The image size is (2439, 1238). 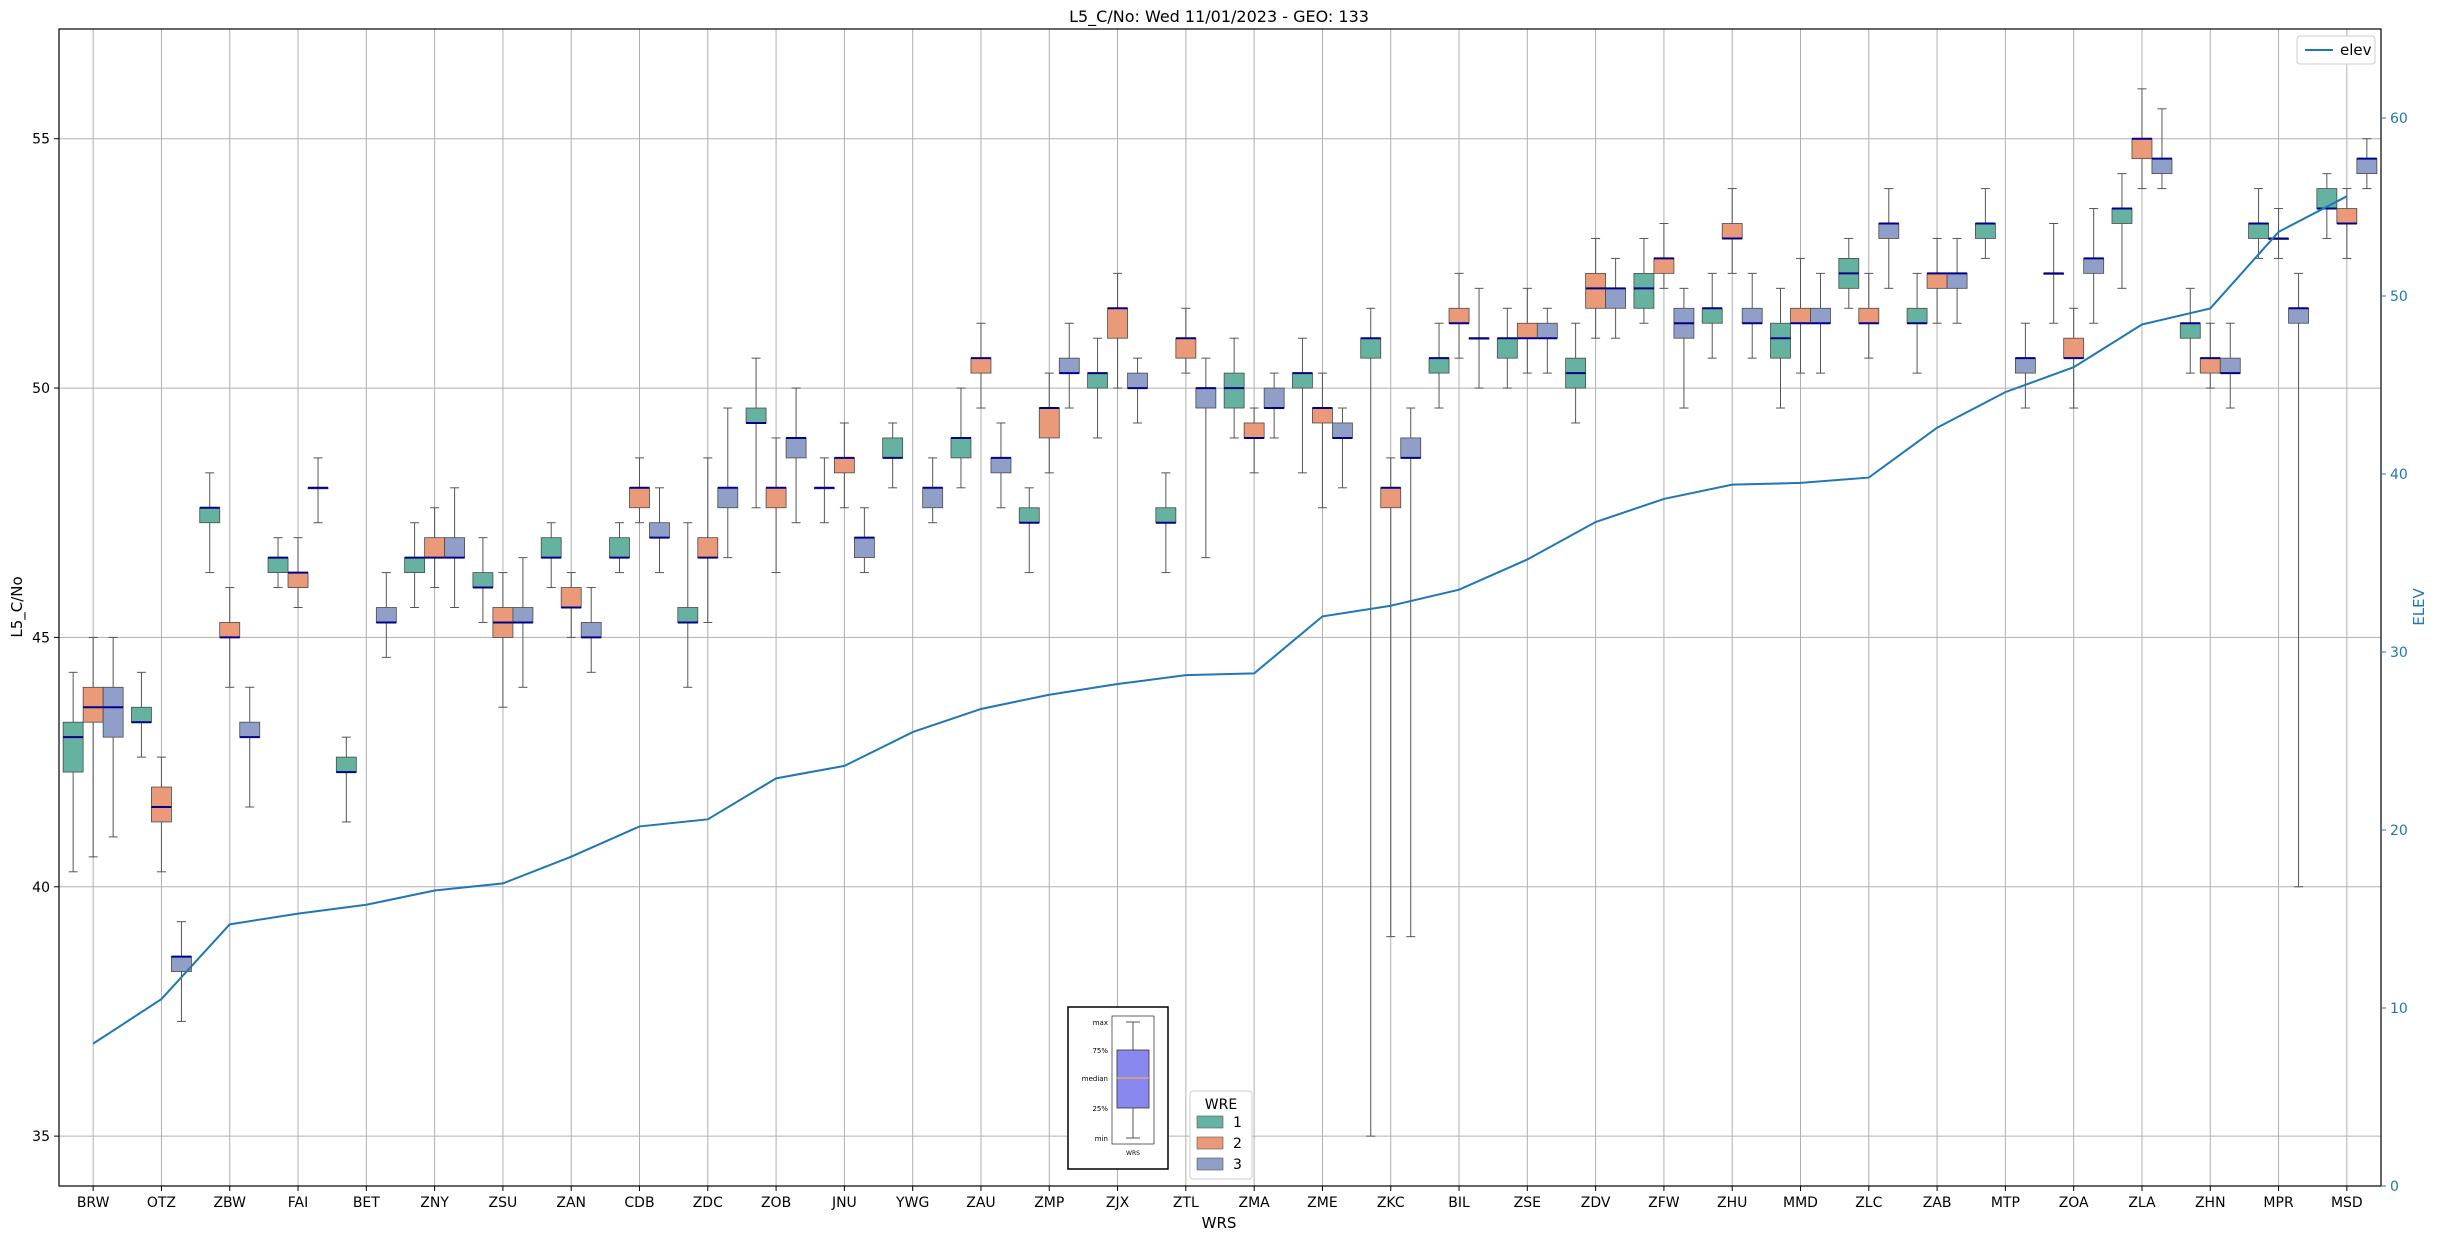 What do you see at coordinates (1095, 1079) in the screenshot?
I see `box-key-label-median: median` at bounding box center [1095, 1079].